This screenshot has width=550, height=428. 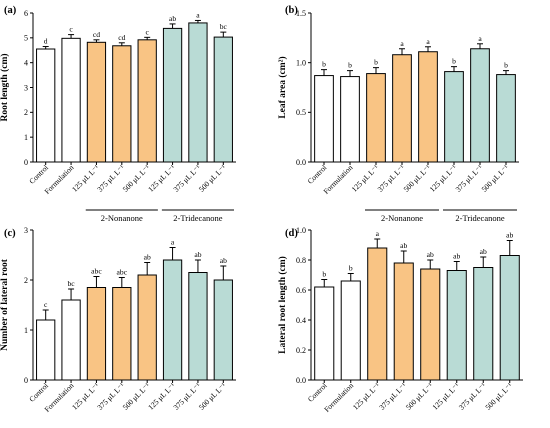 I want to click on significance-letter: d, so click(x=46, y=41).